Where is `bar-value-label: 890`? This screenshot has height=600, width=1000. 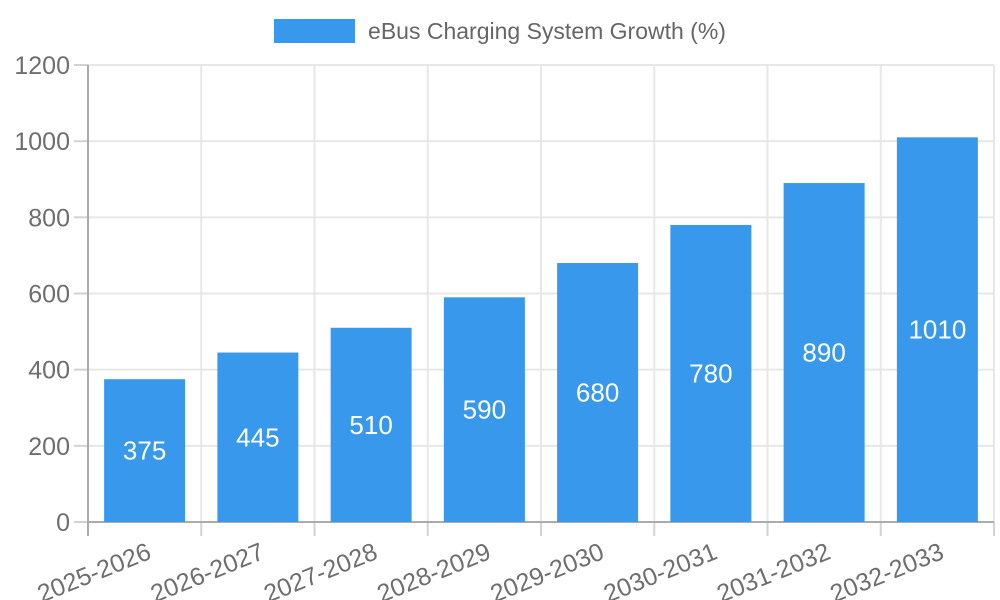 bar-value-label: 890 is located at coordinates (823, 353).